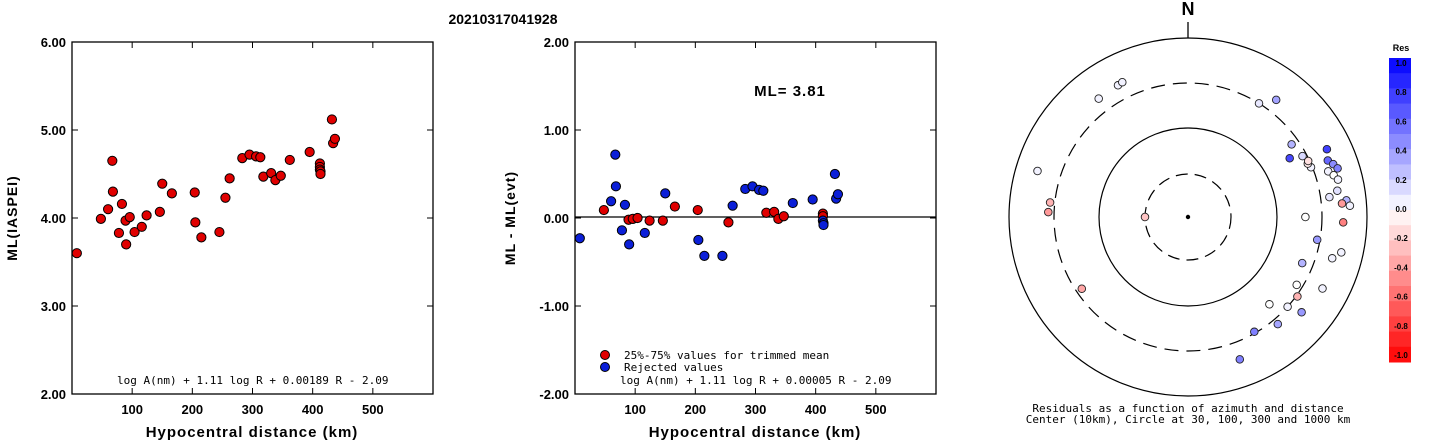 The width and height of the screenshot is (1437, 441). I want to click on colorbar-label: 0.4, so click(1401, 151).